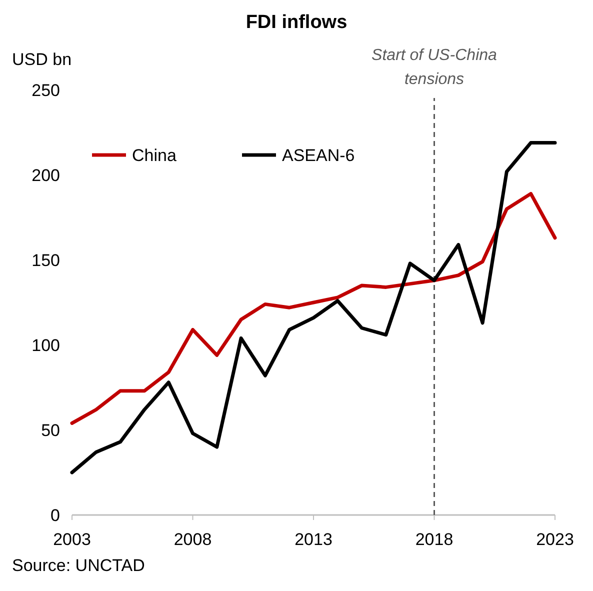 The height and width of the screenshot is (591, 593). Describe the element at coordinates (46, 260) in the screenshot. I see `y-tick-label: 150` at that location.